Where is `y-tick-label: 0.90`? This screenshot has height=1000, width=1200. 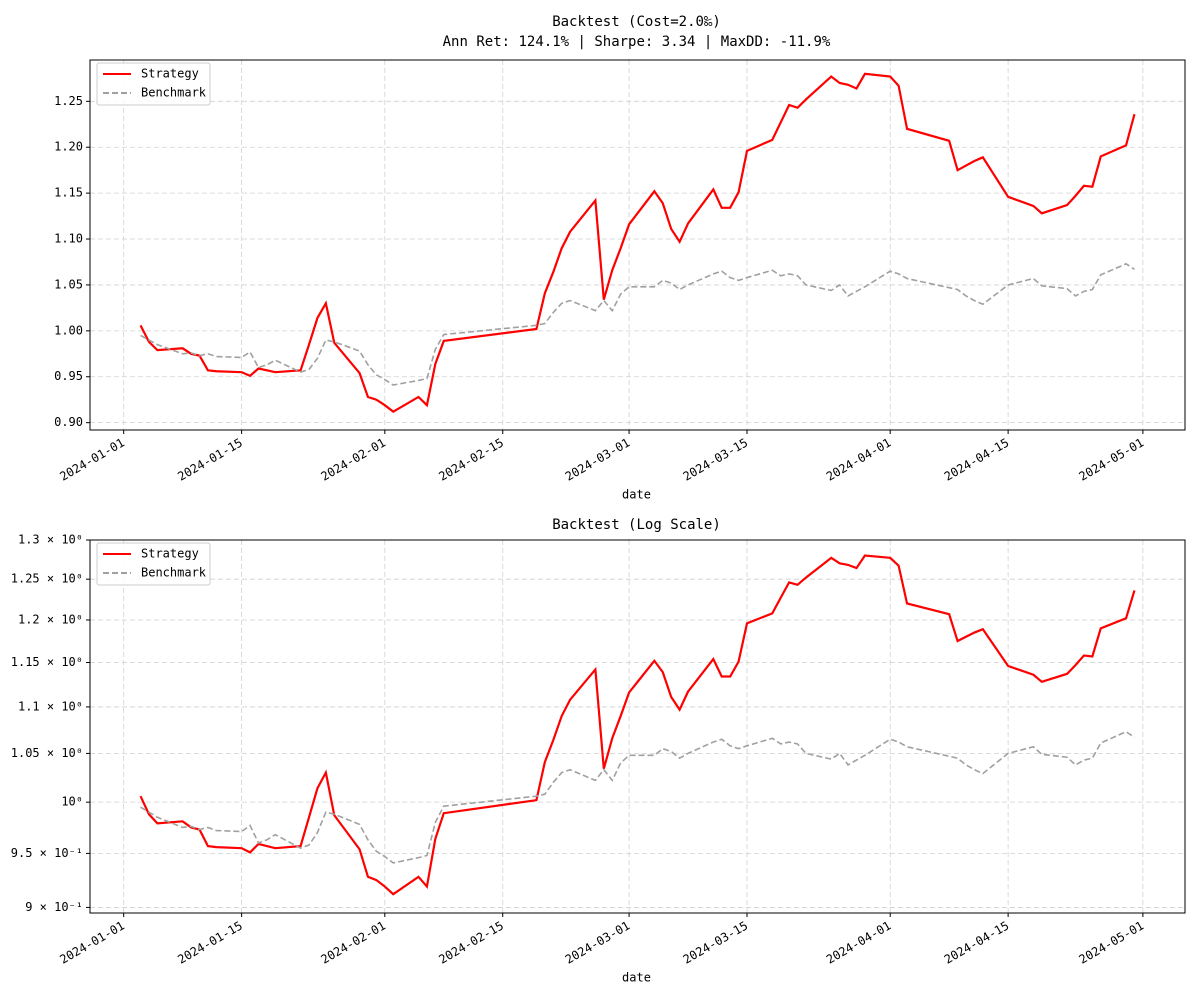 y-tick-label: 0.90 is located at coordinates (68, 422).